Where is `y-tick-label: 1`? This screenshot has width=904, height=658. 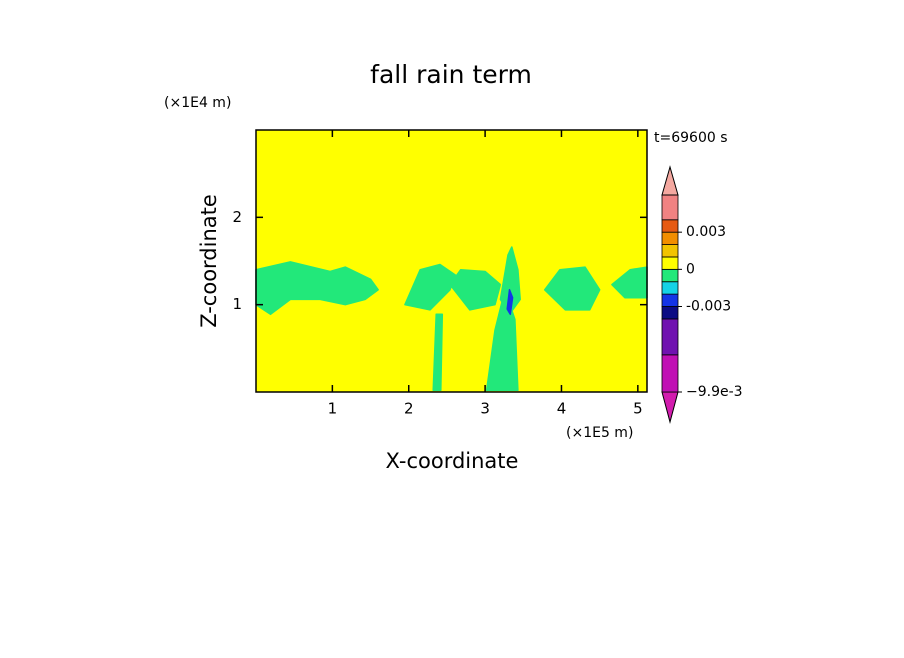 y-tick-label: 1 is located at coordinates (237, 304).